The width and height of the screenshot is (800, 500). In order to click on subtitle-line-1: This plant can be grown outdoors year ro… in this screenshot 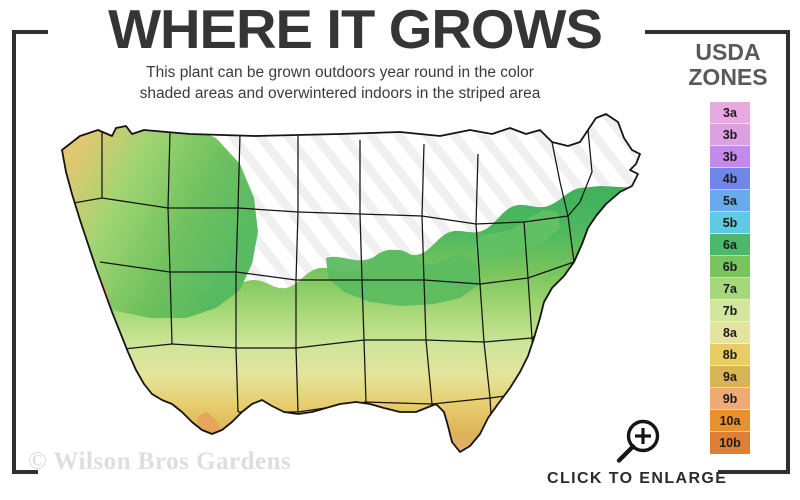, I will do `click(340, 72)`.